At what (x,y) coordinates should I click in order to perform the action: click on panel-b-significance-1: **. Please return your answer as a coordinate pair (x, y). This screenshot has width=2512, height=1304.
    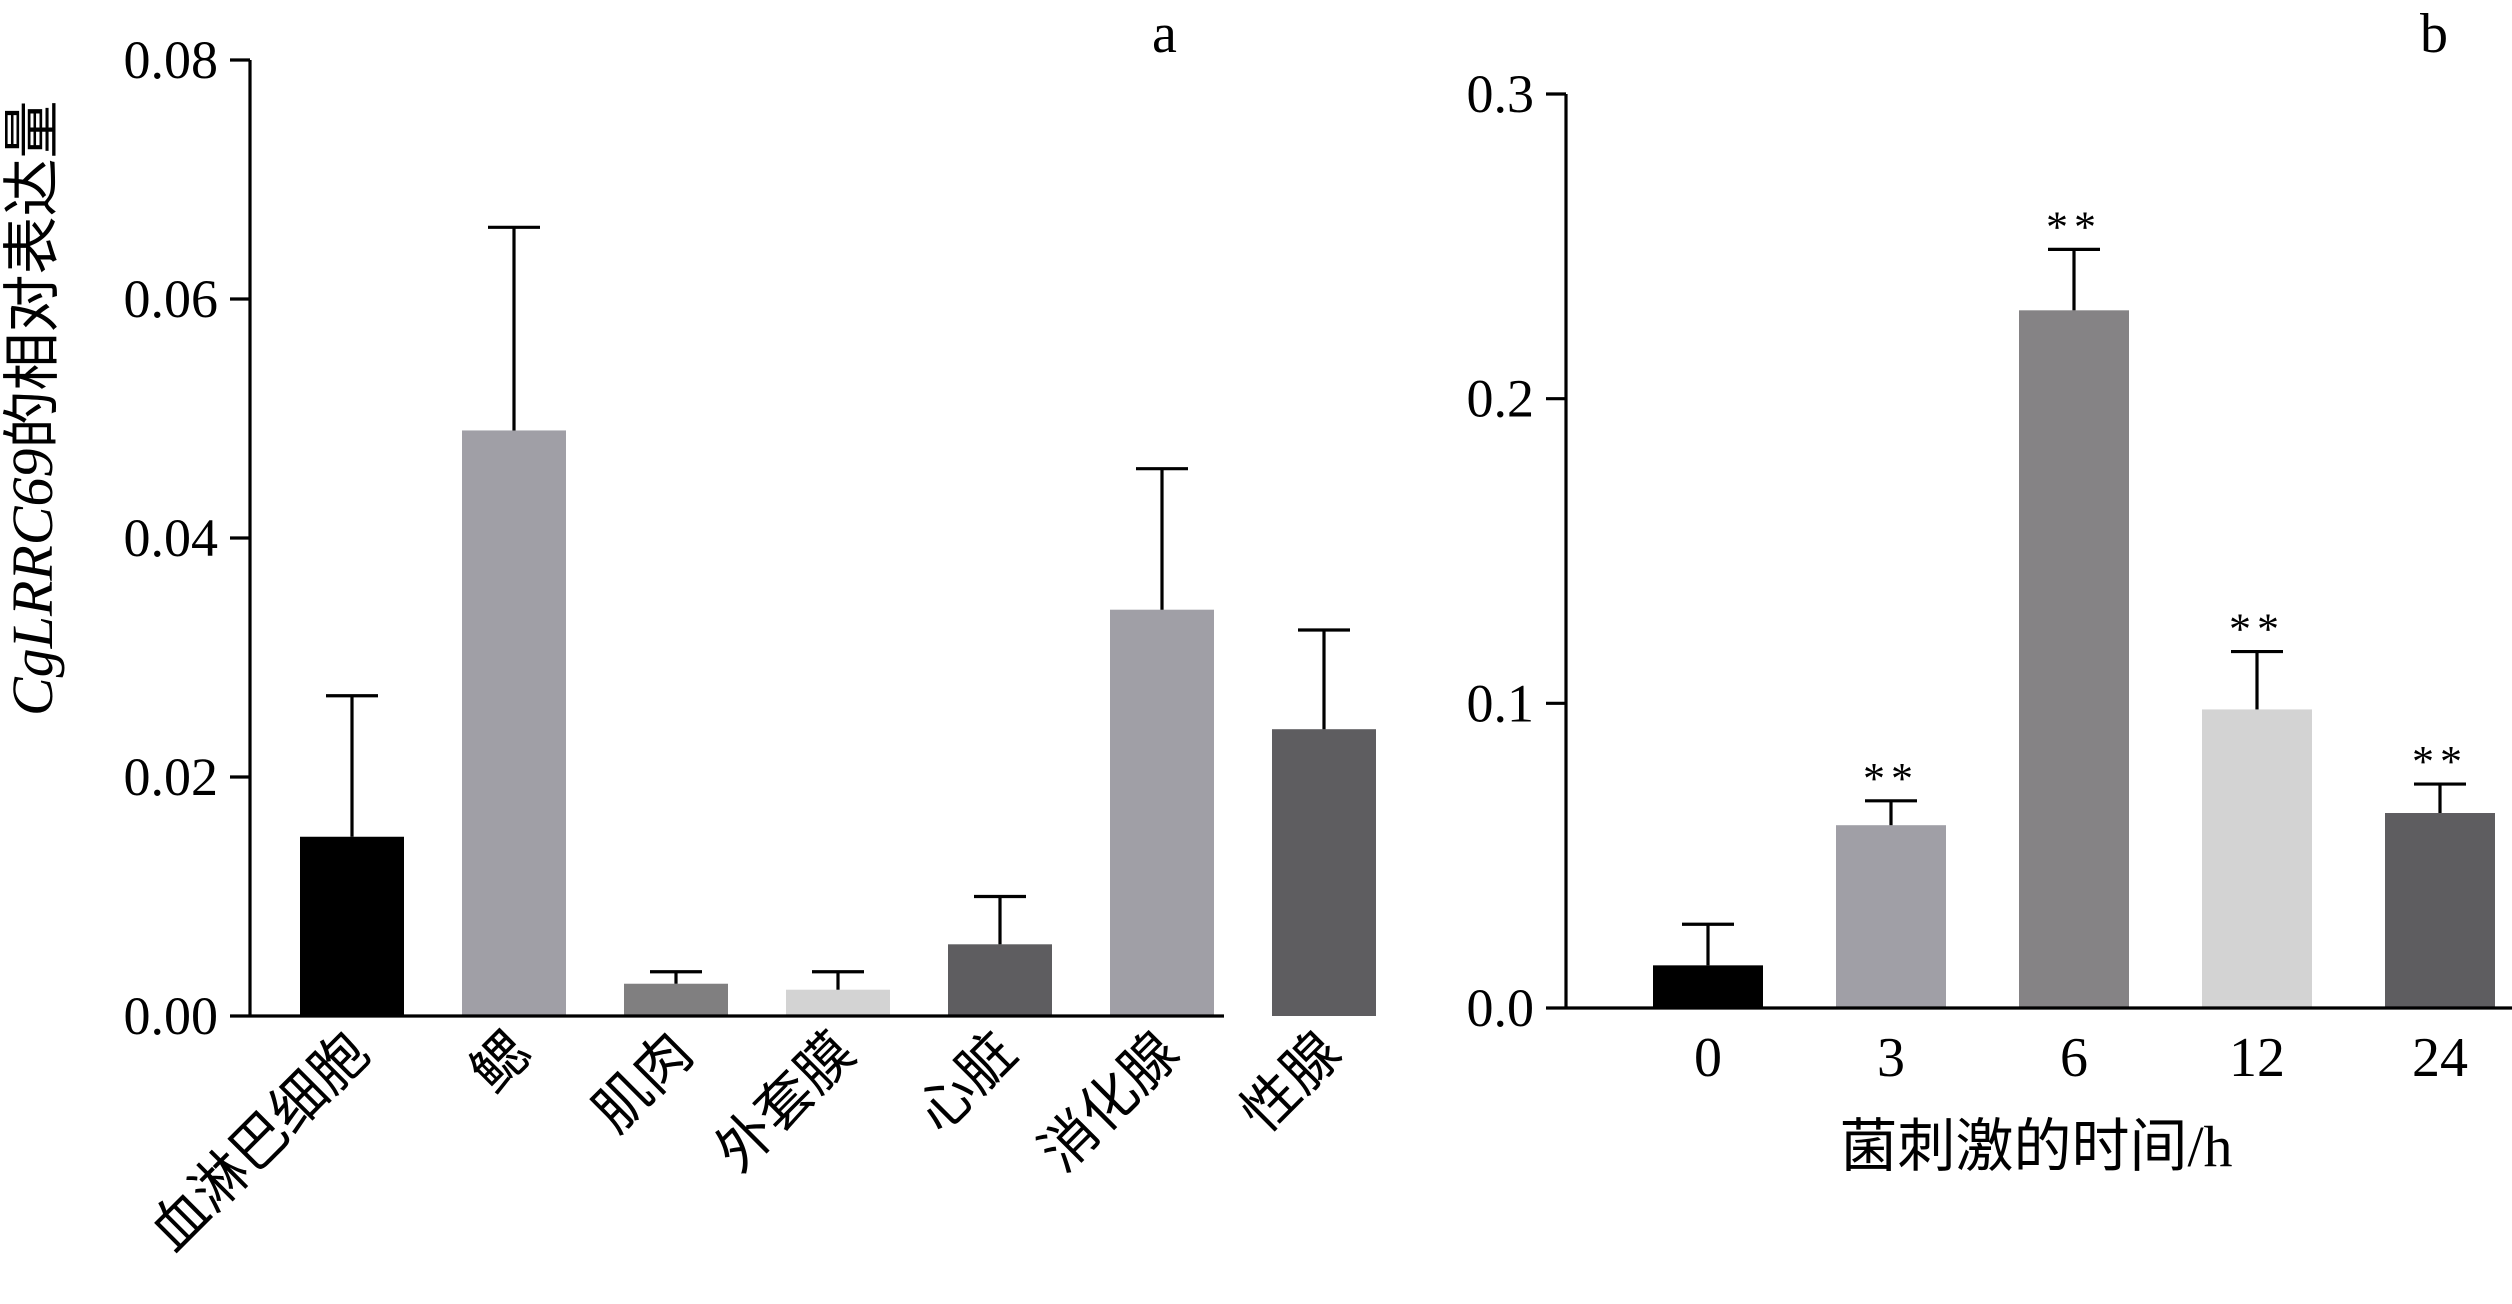
    Looking at the image, I should click on (1891, 778).